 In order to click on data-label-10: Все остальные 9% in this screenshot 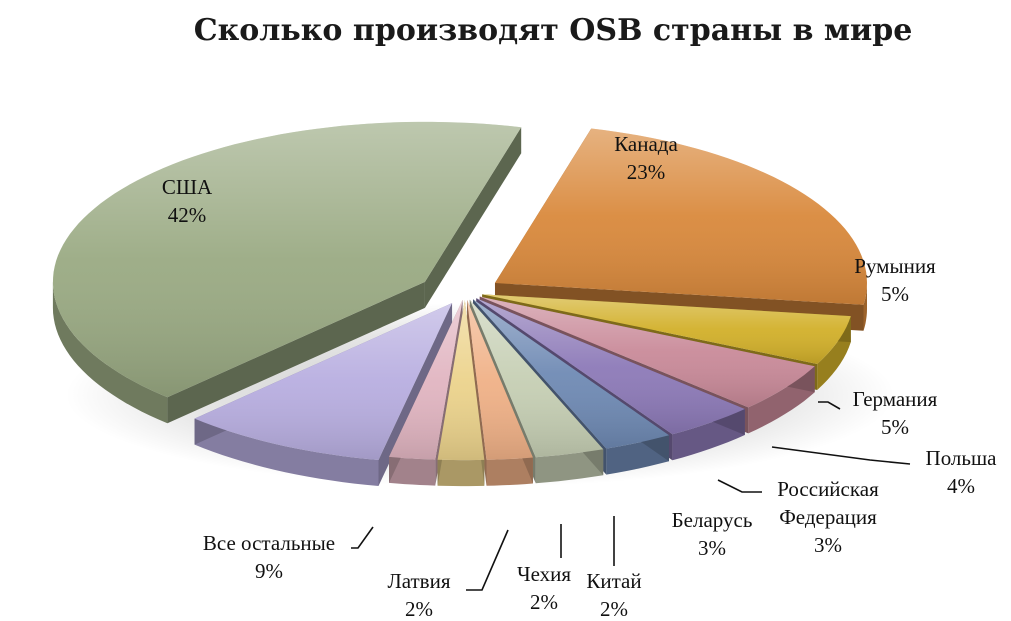, I will do `click(269, 557)`.